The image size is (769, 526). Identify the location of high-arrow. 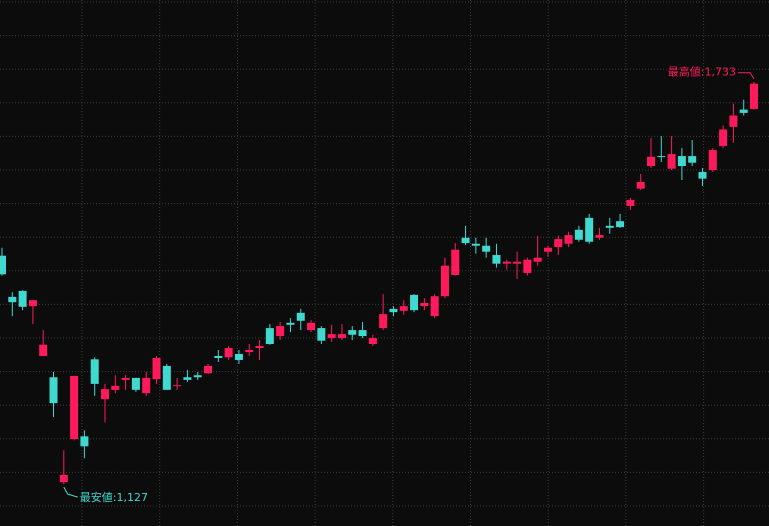
(746, 75).